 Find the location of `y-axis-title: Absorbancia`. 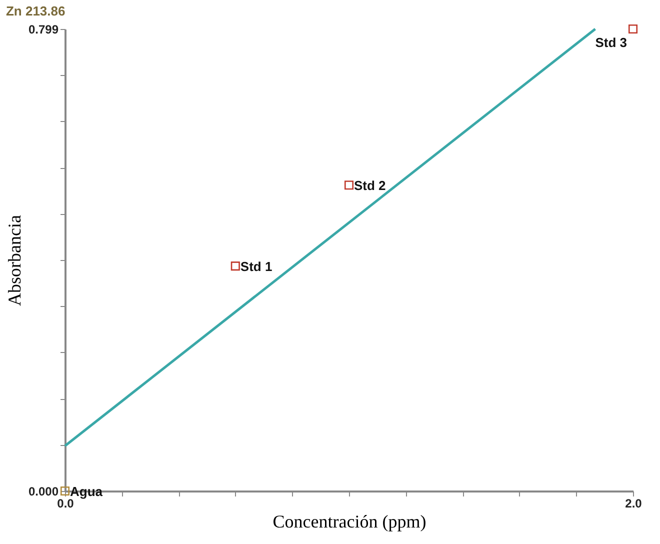

y-axis-title: Absorbancia is located at coordinates (14, 260).